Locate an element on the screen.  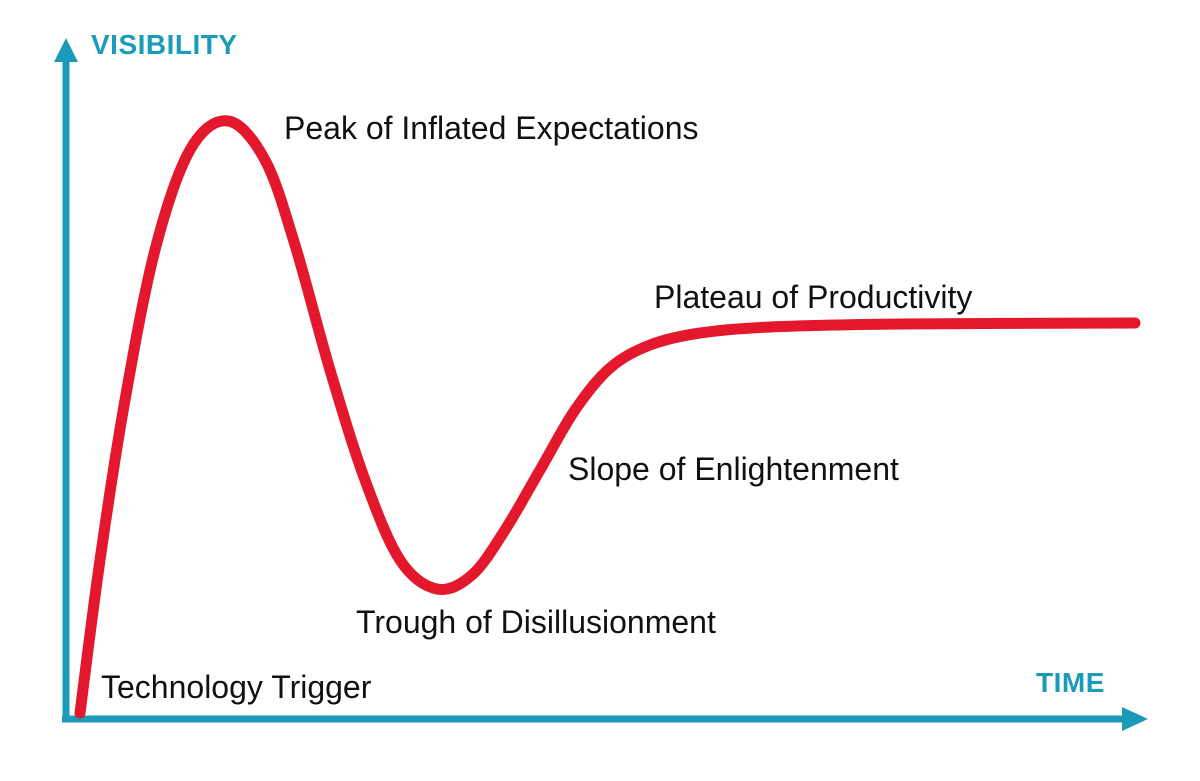
label-plateau-of-productivity: Plateau of Productivity is located at coordinates (813, 297).